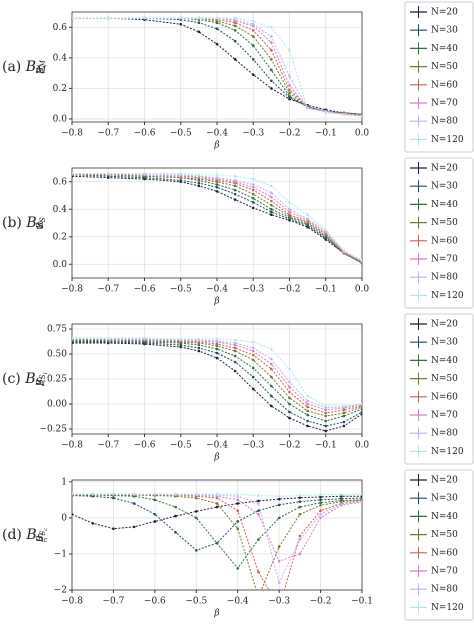  Describe the element at coordinates (321, 602) in the screenshot. I see `x-tick-label: −0.2` at that location.